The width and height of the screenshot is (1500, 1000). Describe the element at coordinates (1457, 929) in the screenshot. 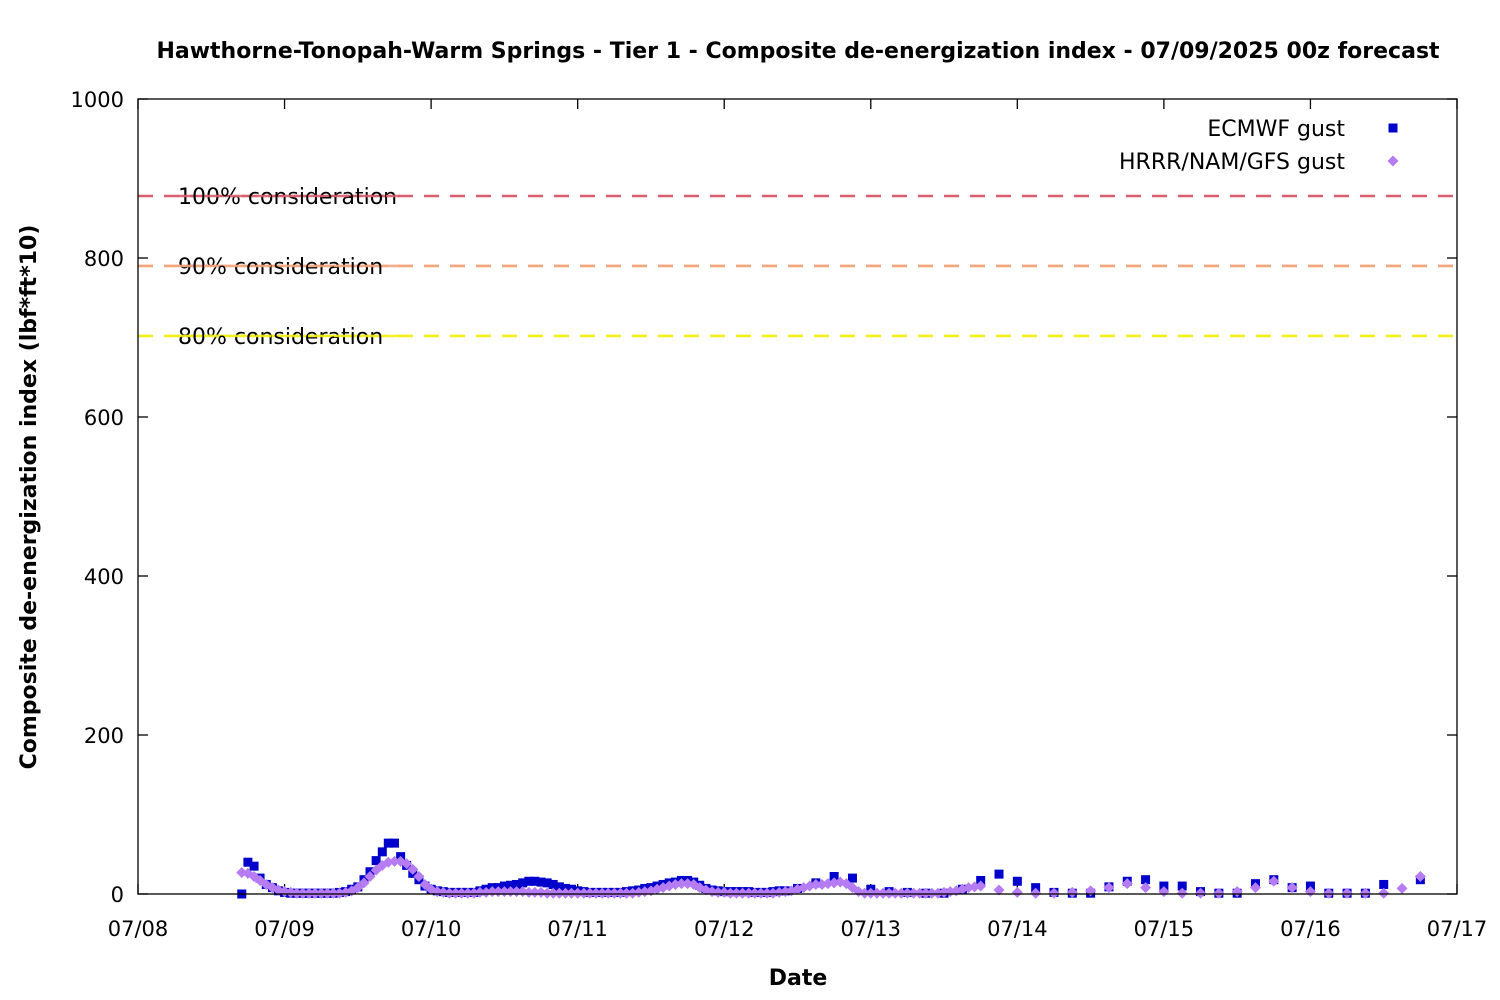

I see `x-tick-label: 07/17` at that location.